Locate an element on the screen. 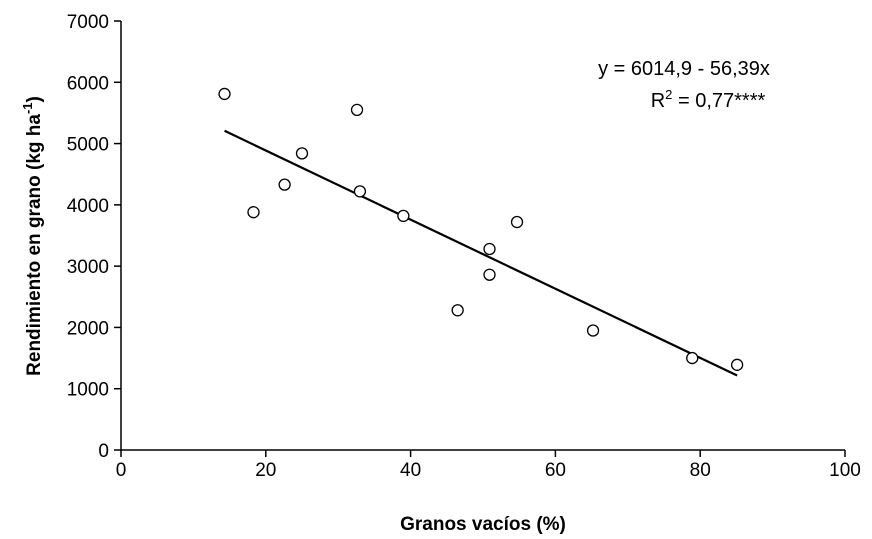 The width and height of the screenshot is (872, 539). y-tick-label: 7000 is located at coordinates (88, 22).